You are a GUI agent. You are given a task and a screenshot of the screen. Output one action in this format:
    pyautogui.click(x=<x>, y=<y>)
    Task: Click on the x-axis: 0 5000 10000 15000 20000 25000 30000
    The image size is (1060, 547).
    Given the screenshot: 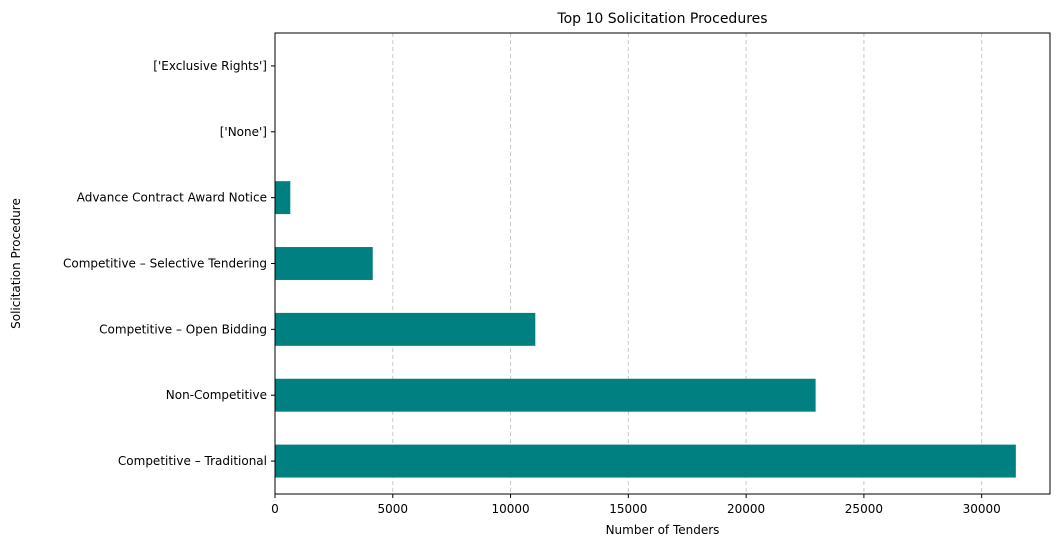 What is the action you would take?
    pyautogui.click(x=636, y=505)
    